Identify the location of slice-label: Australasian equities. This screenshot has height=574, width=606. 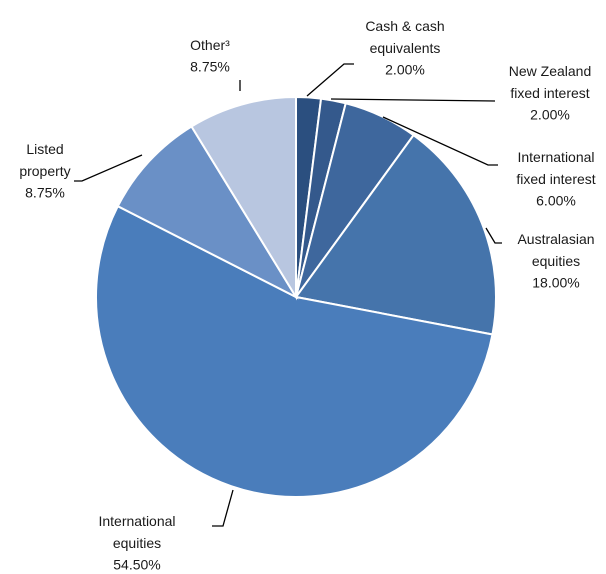
(555, 250).